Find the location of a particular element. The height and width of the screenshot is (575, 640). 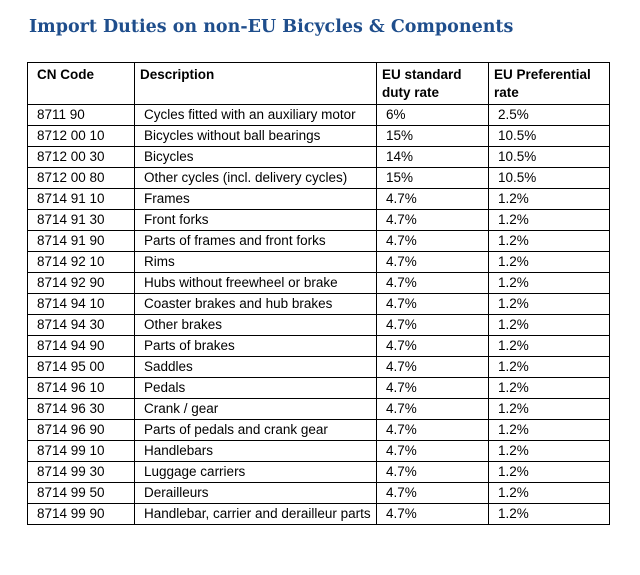

table-row: 8714 96 10 Pedals 4.7% 1.2% is located at coordinates (318, 388).